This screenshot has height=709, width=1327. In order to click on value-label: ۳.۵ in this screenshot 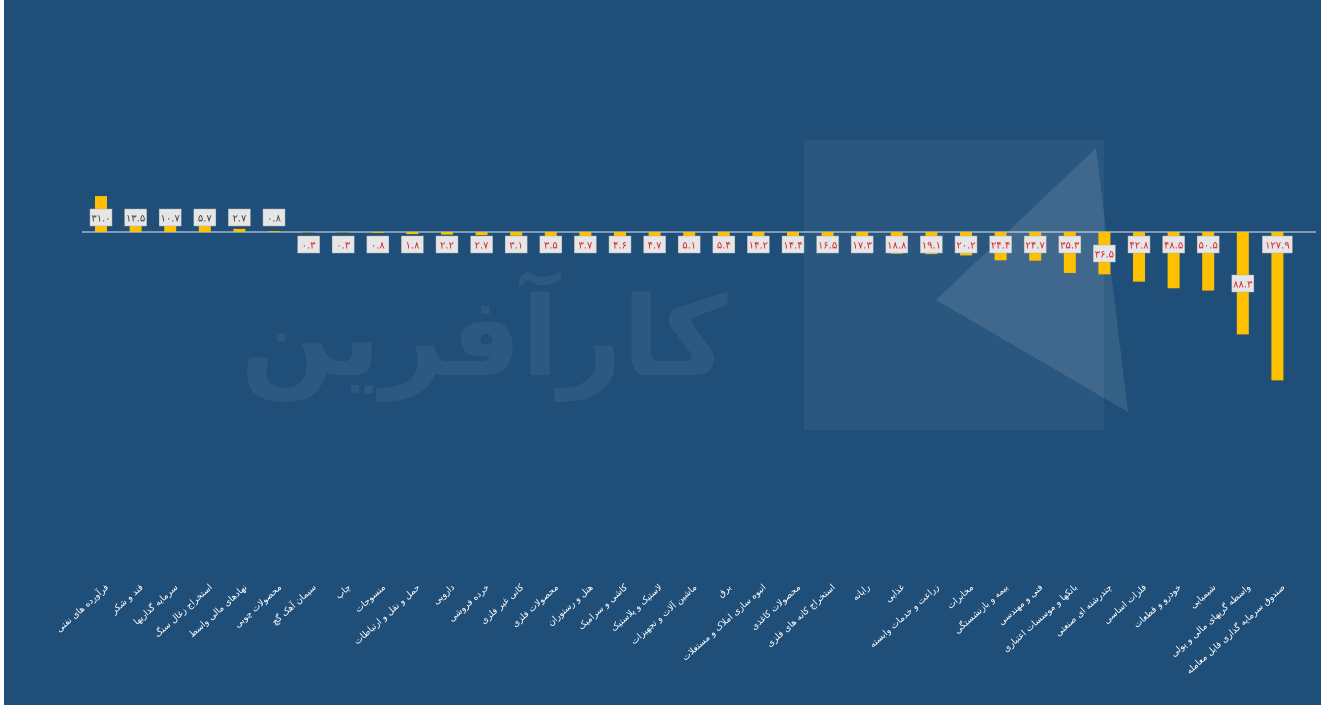, I will do `click(551, 246)`.